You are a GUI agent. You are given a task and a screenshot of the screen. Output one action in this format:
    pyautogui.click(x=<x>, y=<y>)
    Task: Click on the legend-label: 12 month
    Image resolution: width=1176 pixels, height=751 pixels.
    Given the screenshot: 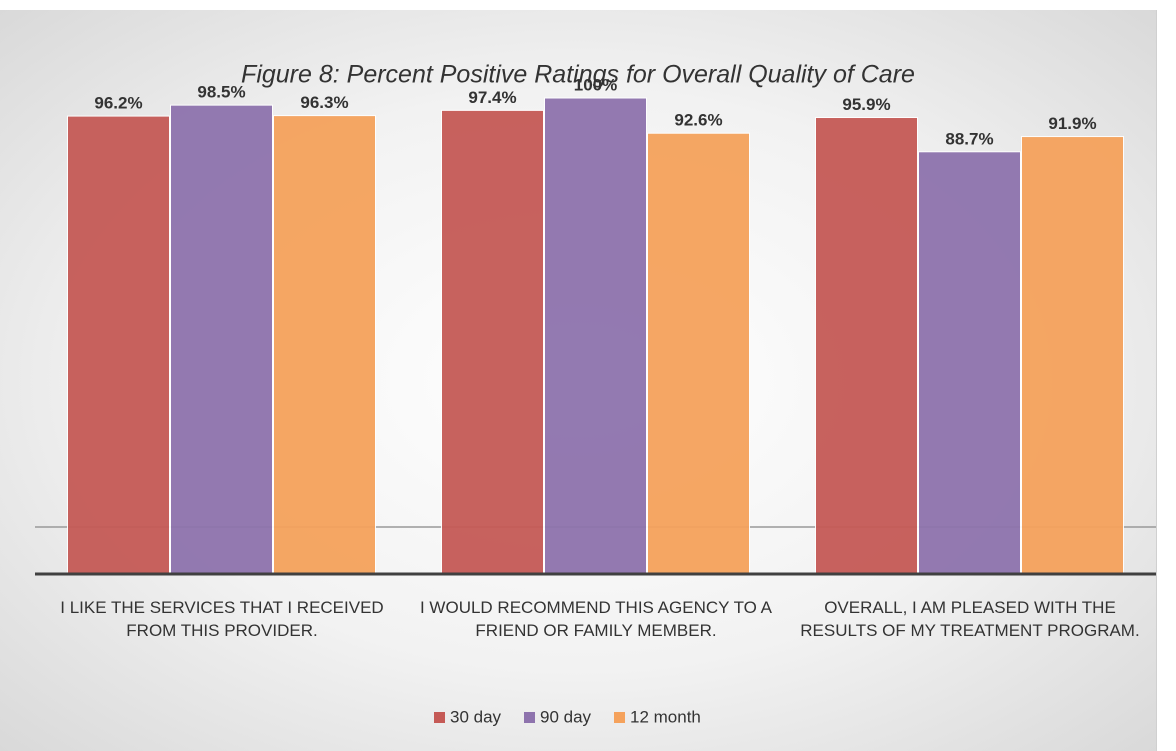 What is the action you would take?
    pyautogui.click(x=665, y=716)
    